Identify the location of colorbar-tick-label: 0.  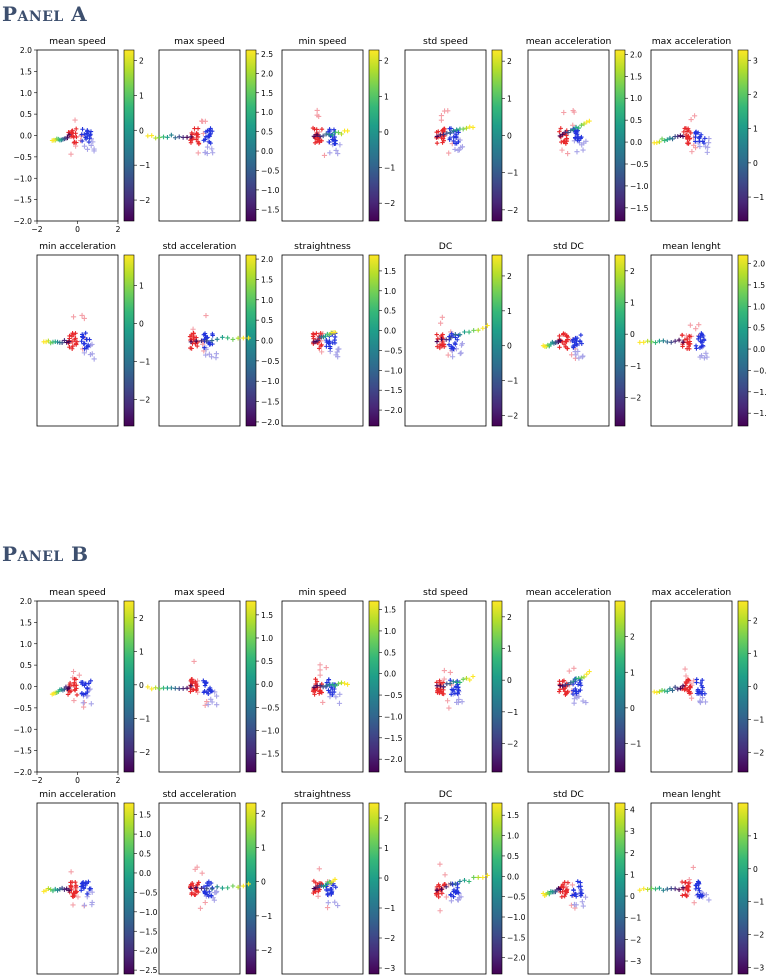
(755, 163).